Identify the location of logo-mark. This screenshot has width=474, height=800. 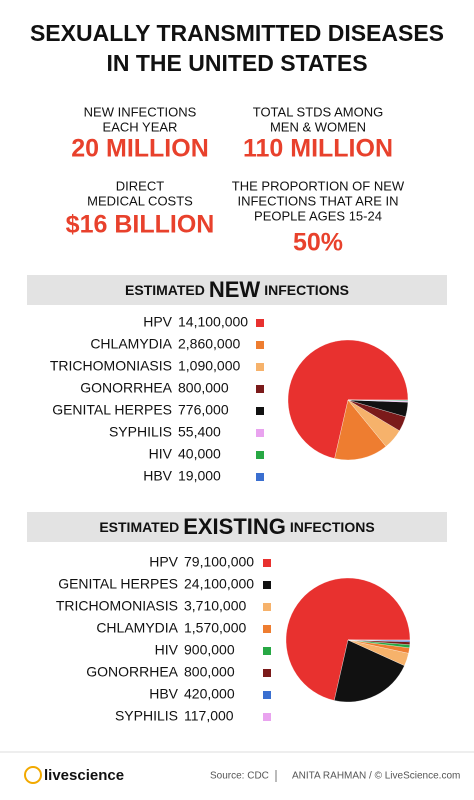
(33, 775).